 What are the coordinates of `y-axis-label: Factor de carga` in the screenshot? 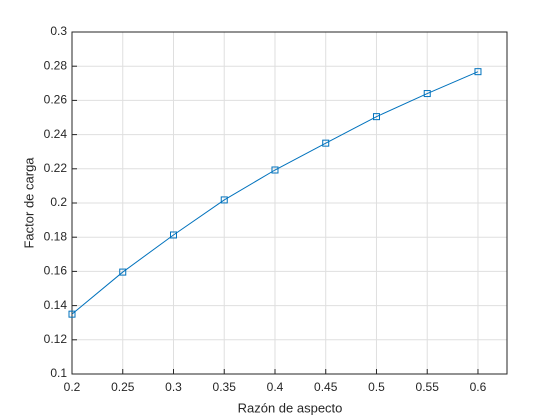 It's located at (28, 203).